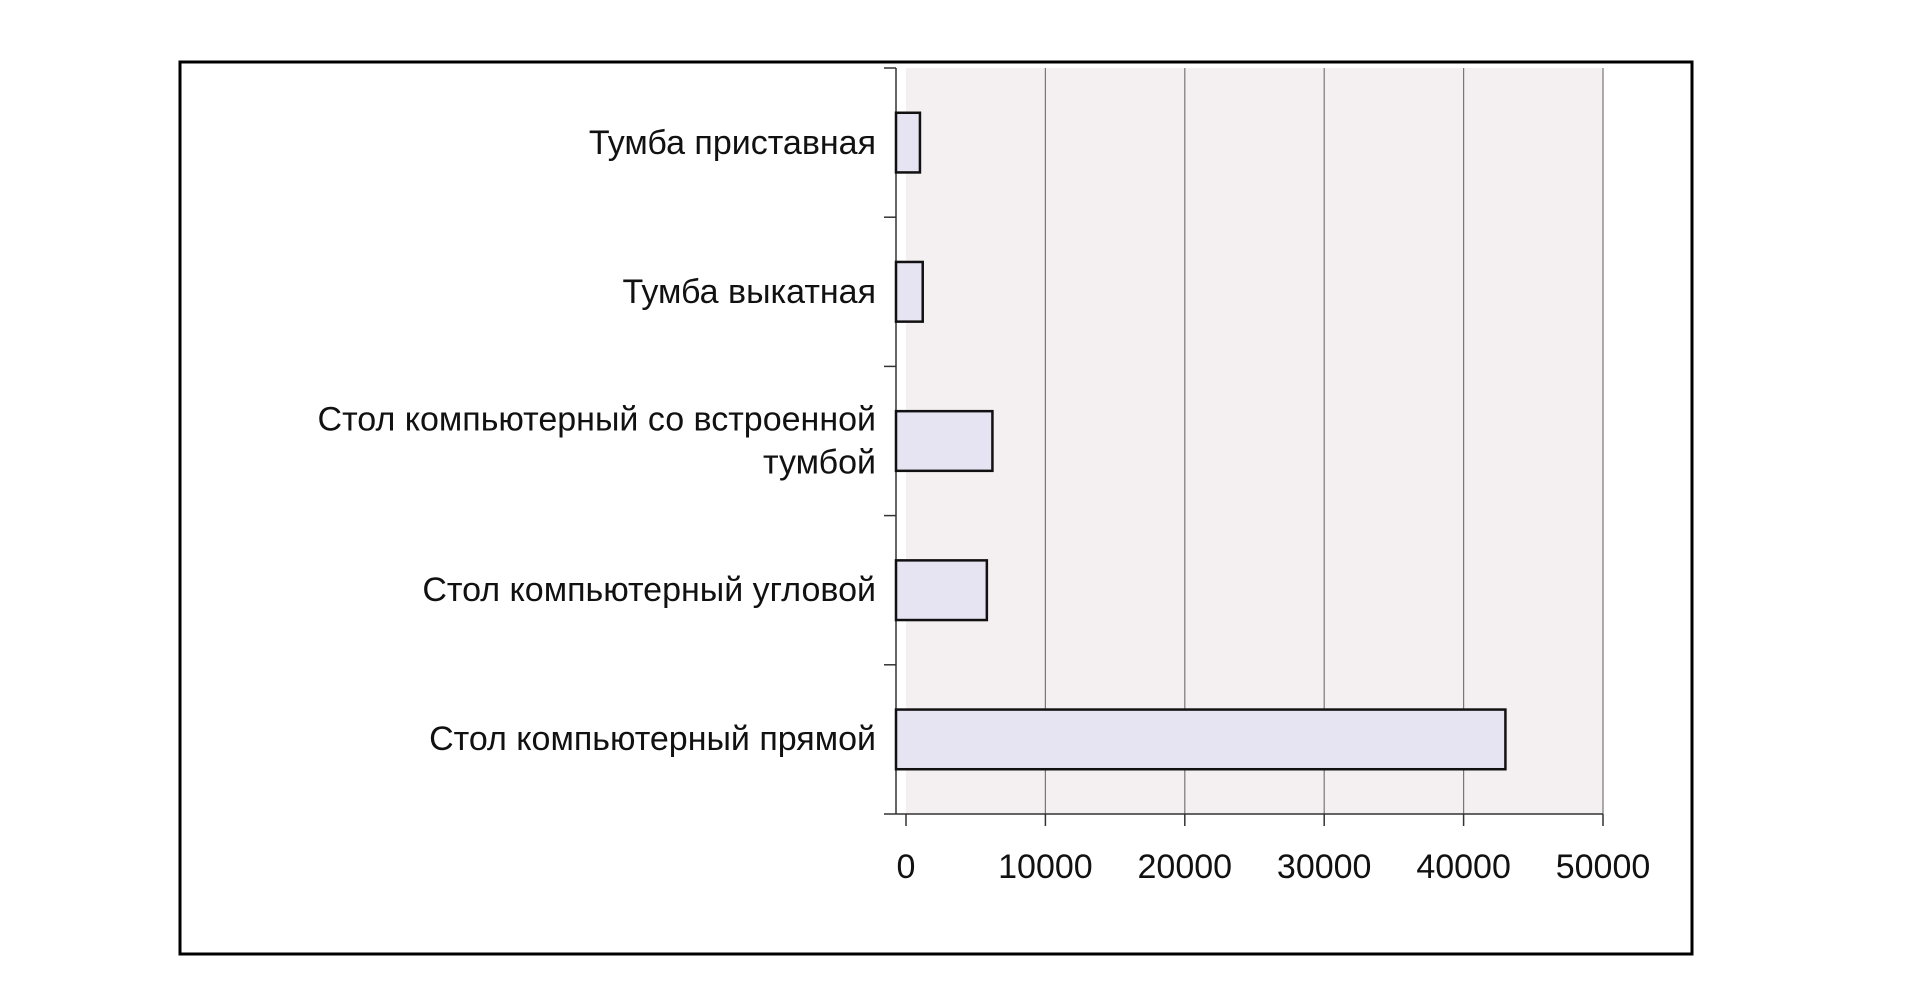 This screenshot has height=993, width=1913. What do you see at coordinates (1324, 867) in the screenshot?
I see `x-tick-label: 30000` at bounding box center [1324, 867].